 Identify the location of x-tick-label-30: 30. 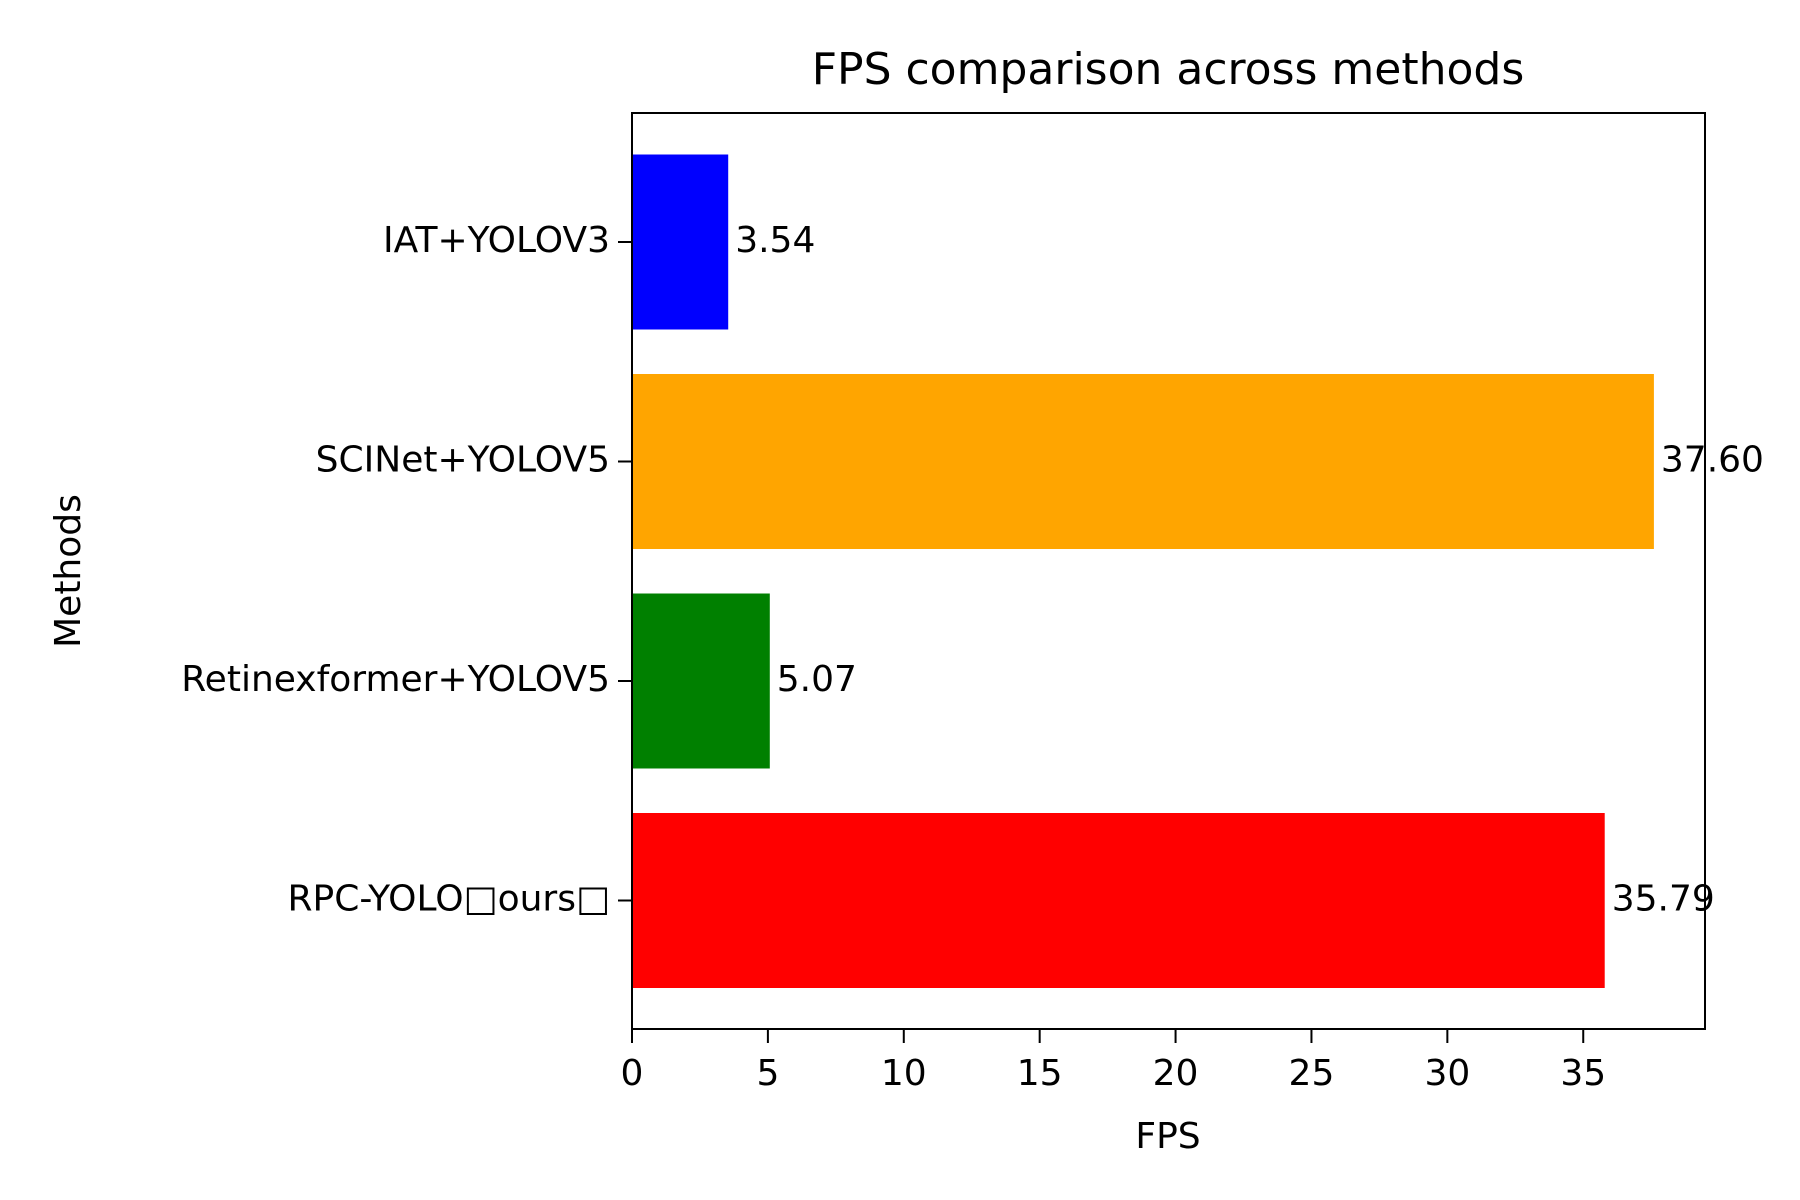
(1447, 1073).